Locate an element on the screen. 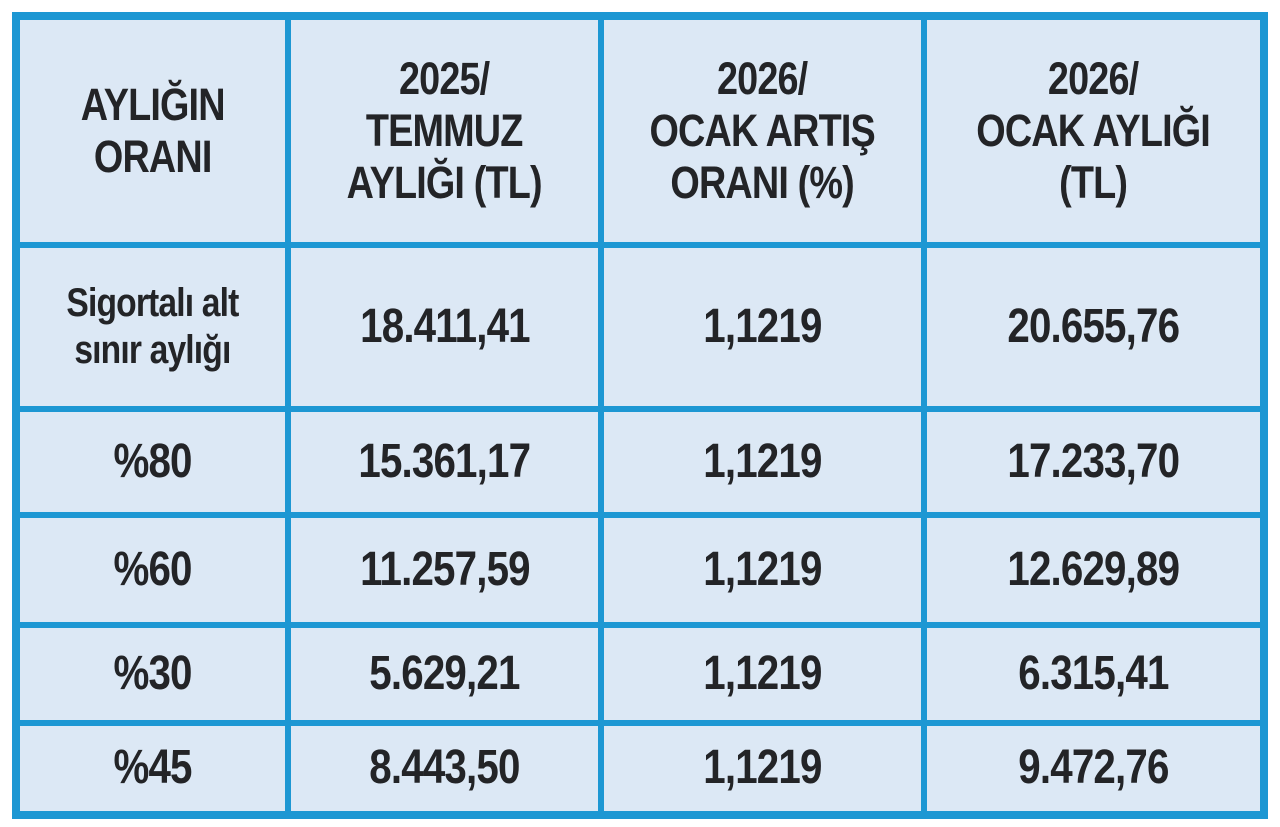 The image size is (1280, 827). value-text: 9.472,76 is located at coordinates (1093, 768).